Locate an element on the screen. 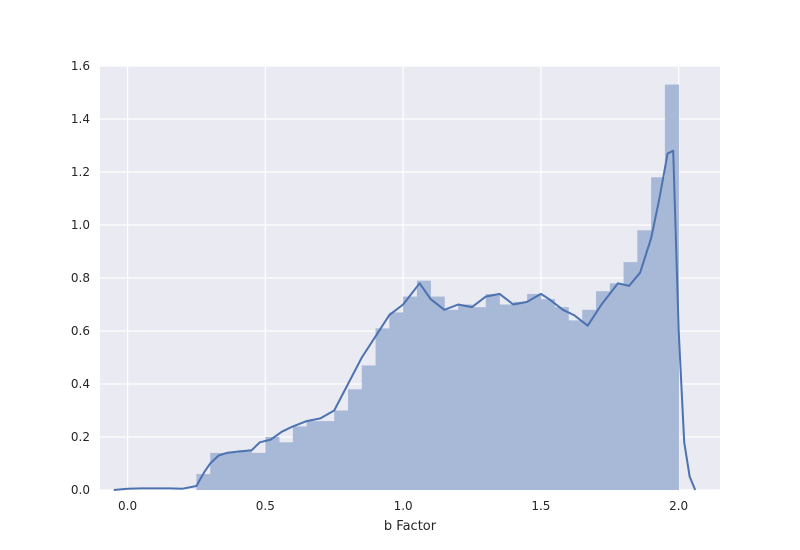 This screenshot has height=550, width=800. x-tick-label: 1.0 is located at coordinates (403, 506).